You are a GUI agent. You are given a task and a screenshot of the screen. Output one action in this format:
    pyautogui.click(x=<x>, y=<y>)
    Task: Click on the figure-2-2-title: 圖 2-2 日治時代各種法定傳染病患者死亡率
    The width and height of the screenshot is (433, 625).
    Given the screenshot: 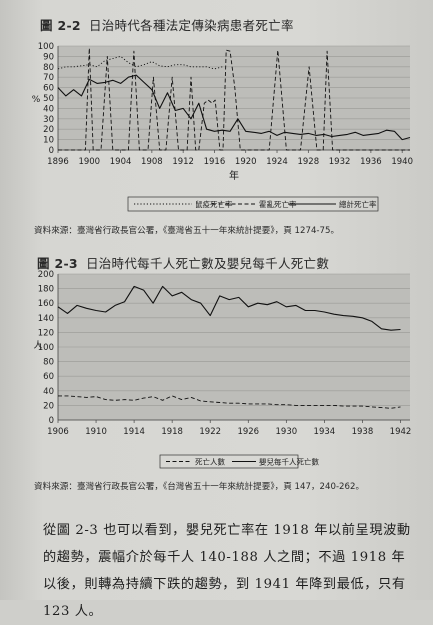 What is the action you would take?
    pyautogui.click(x=167, y=24)
    